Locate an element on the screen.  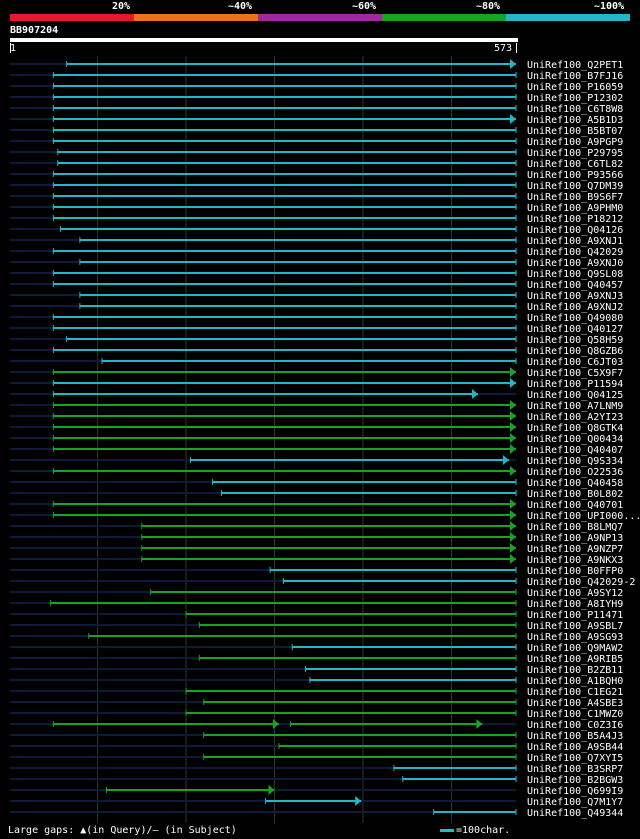
hit-label: UniRef100_A9NKX3 is located at coordinates (575, 560).